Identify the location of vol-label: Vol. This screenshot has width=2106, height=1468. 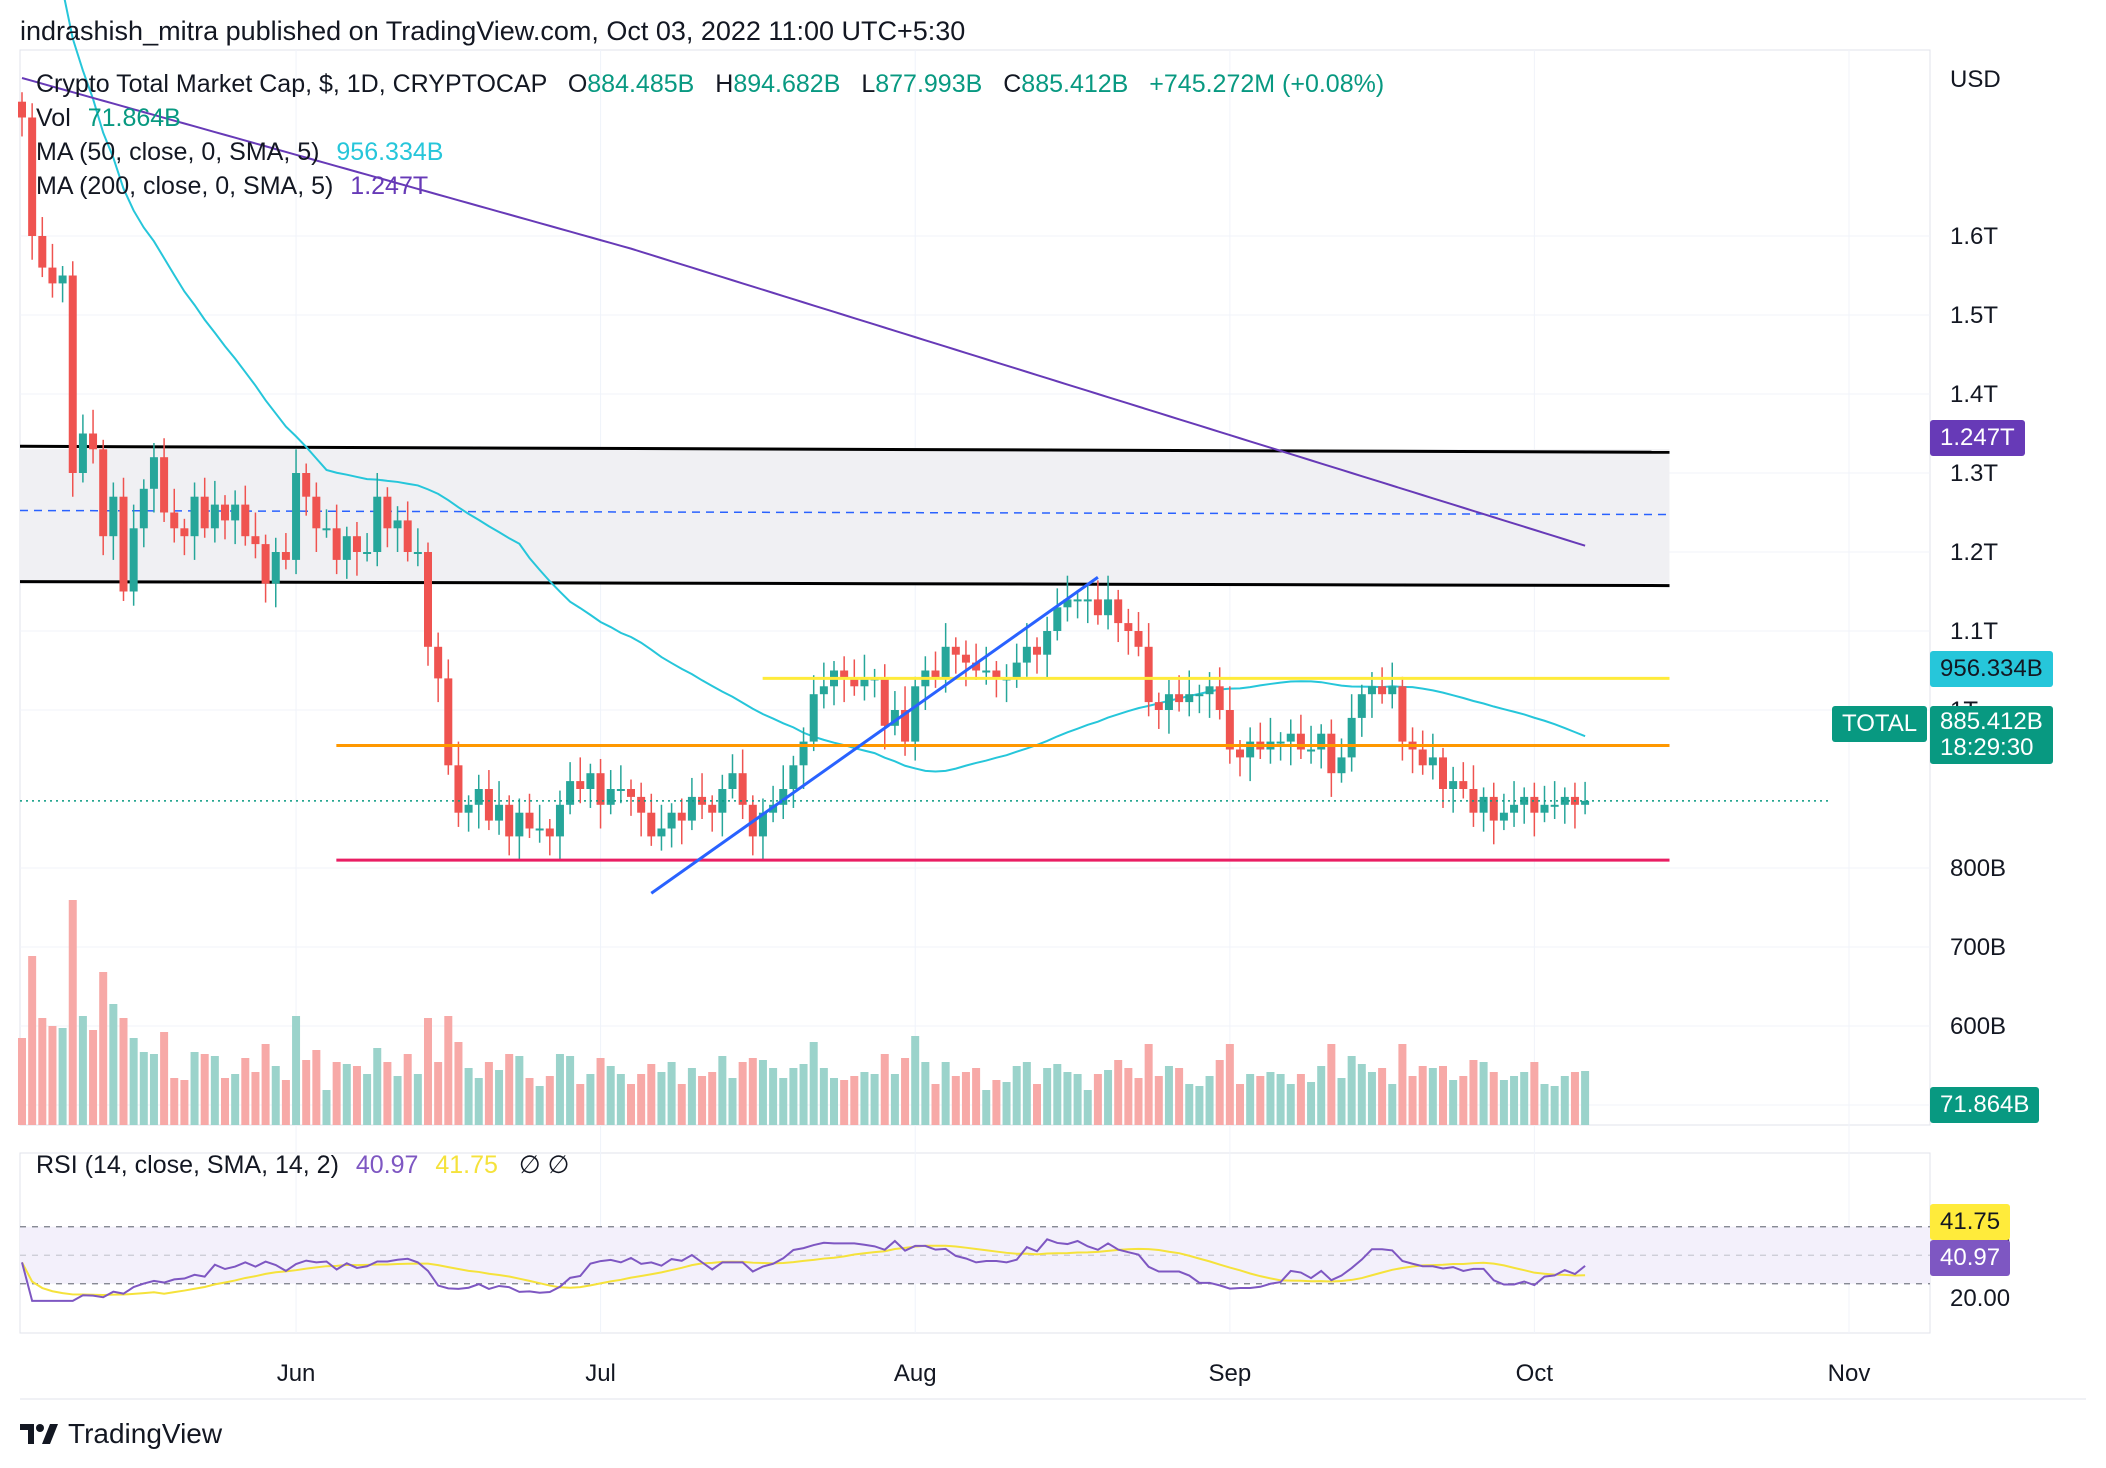
(53, 118).